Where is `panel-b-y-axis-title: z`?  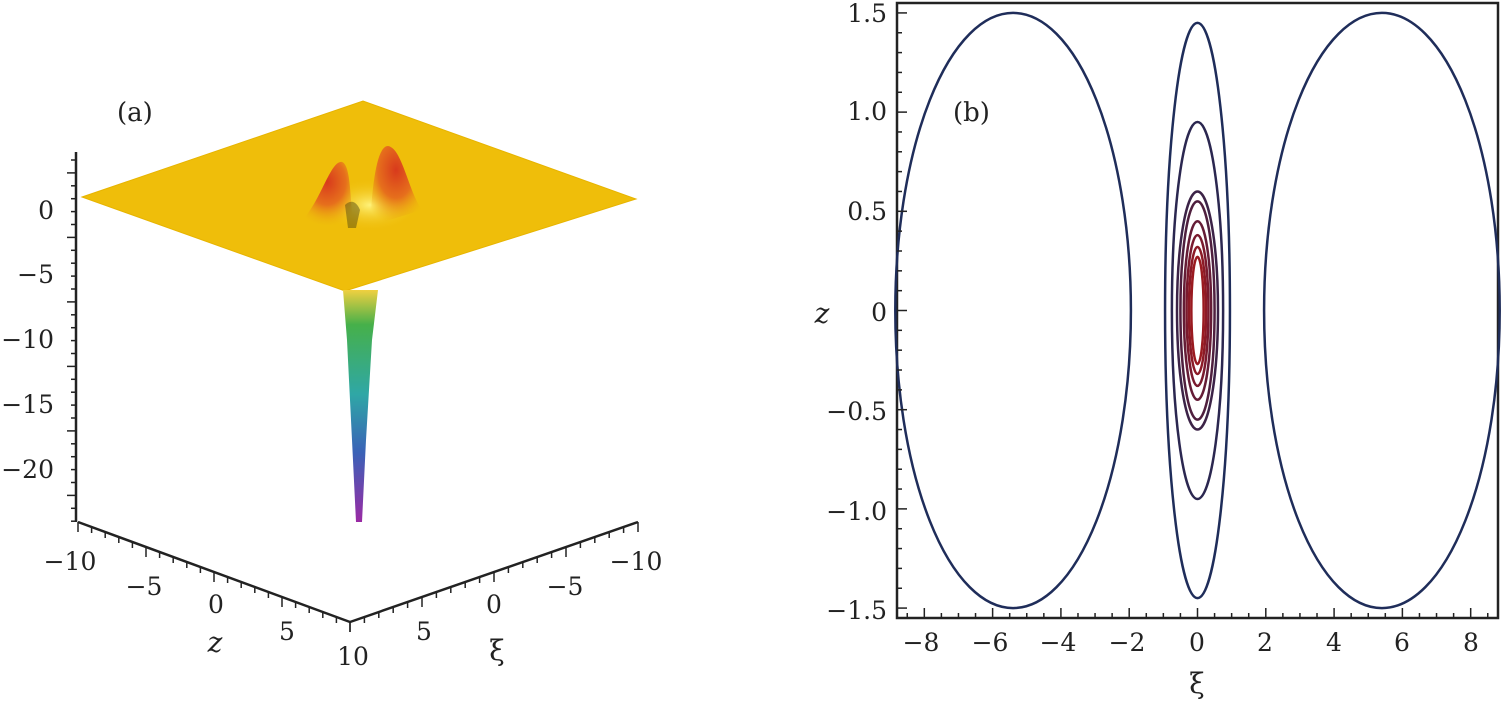 panel-b-y-axis-title: z is located at coordinates (822, 313).